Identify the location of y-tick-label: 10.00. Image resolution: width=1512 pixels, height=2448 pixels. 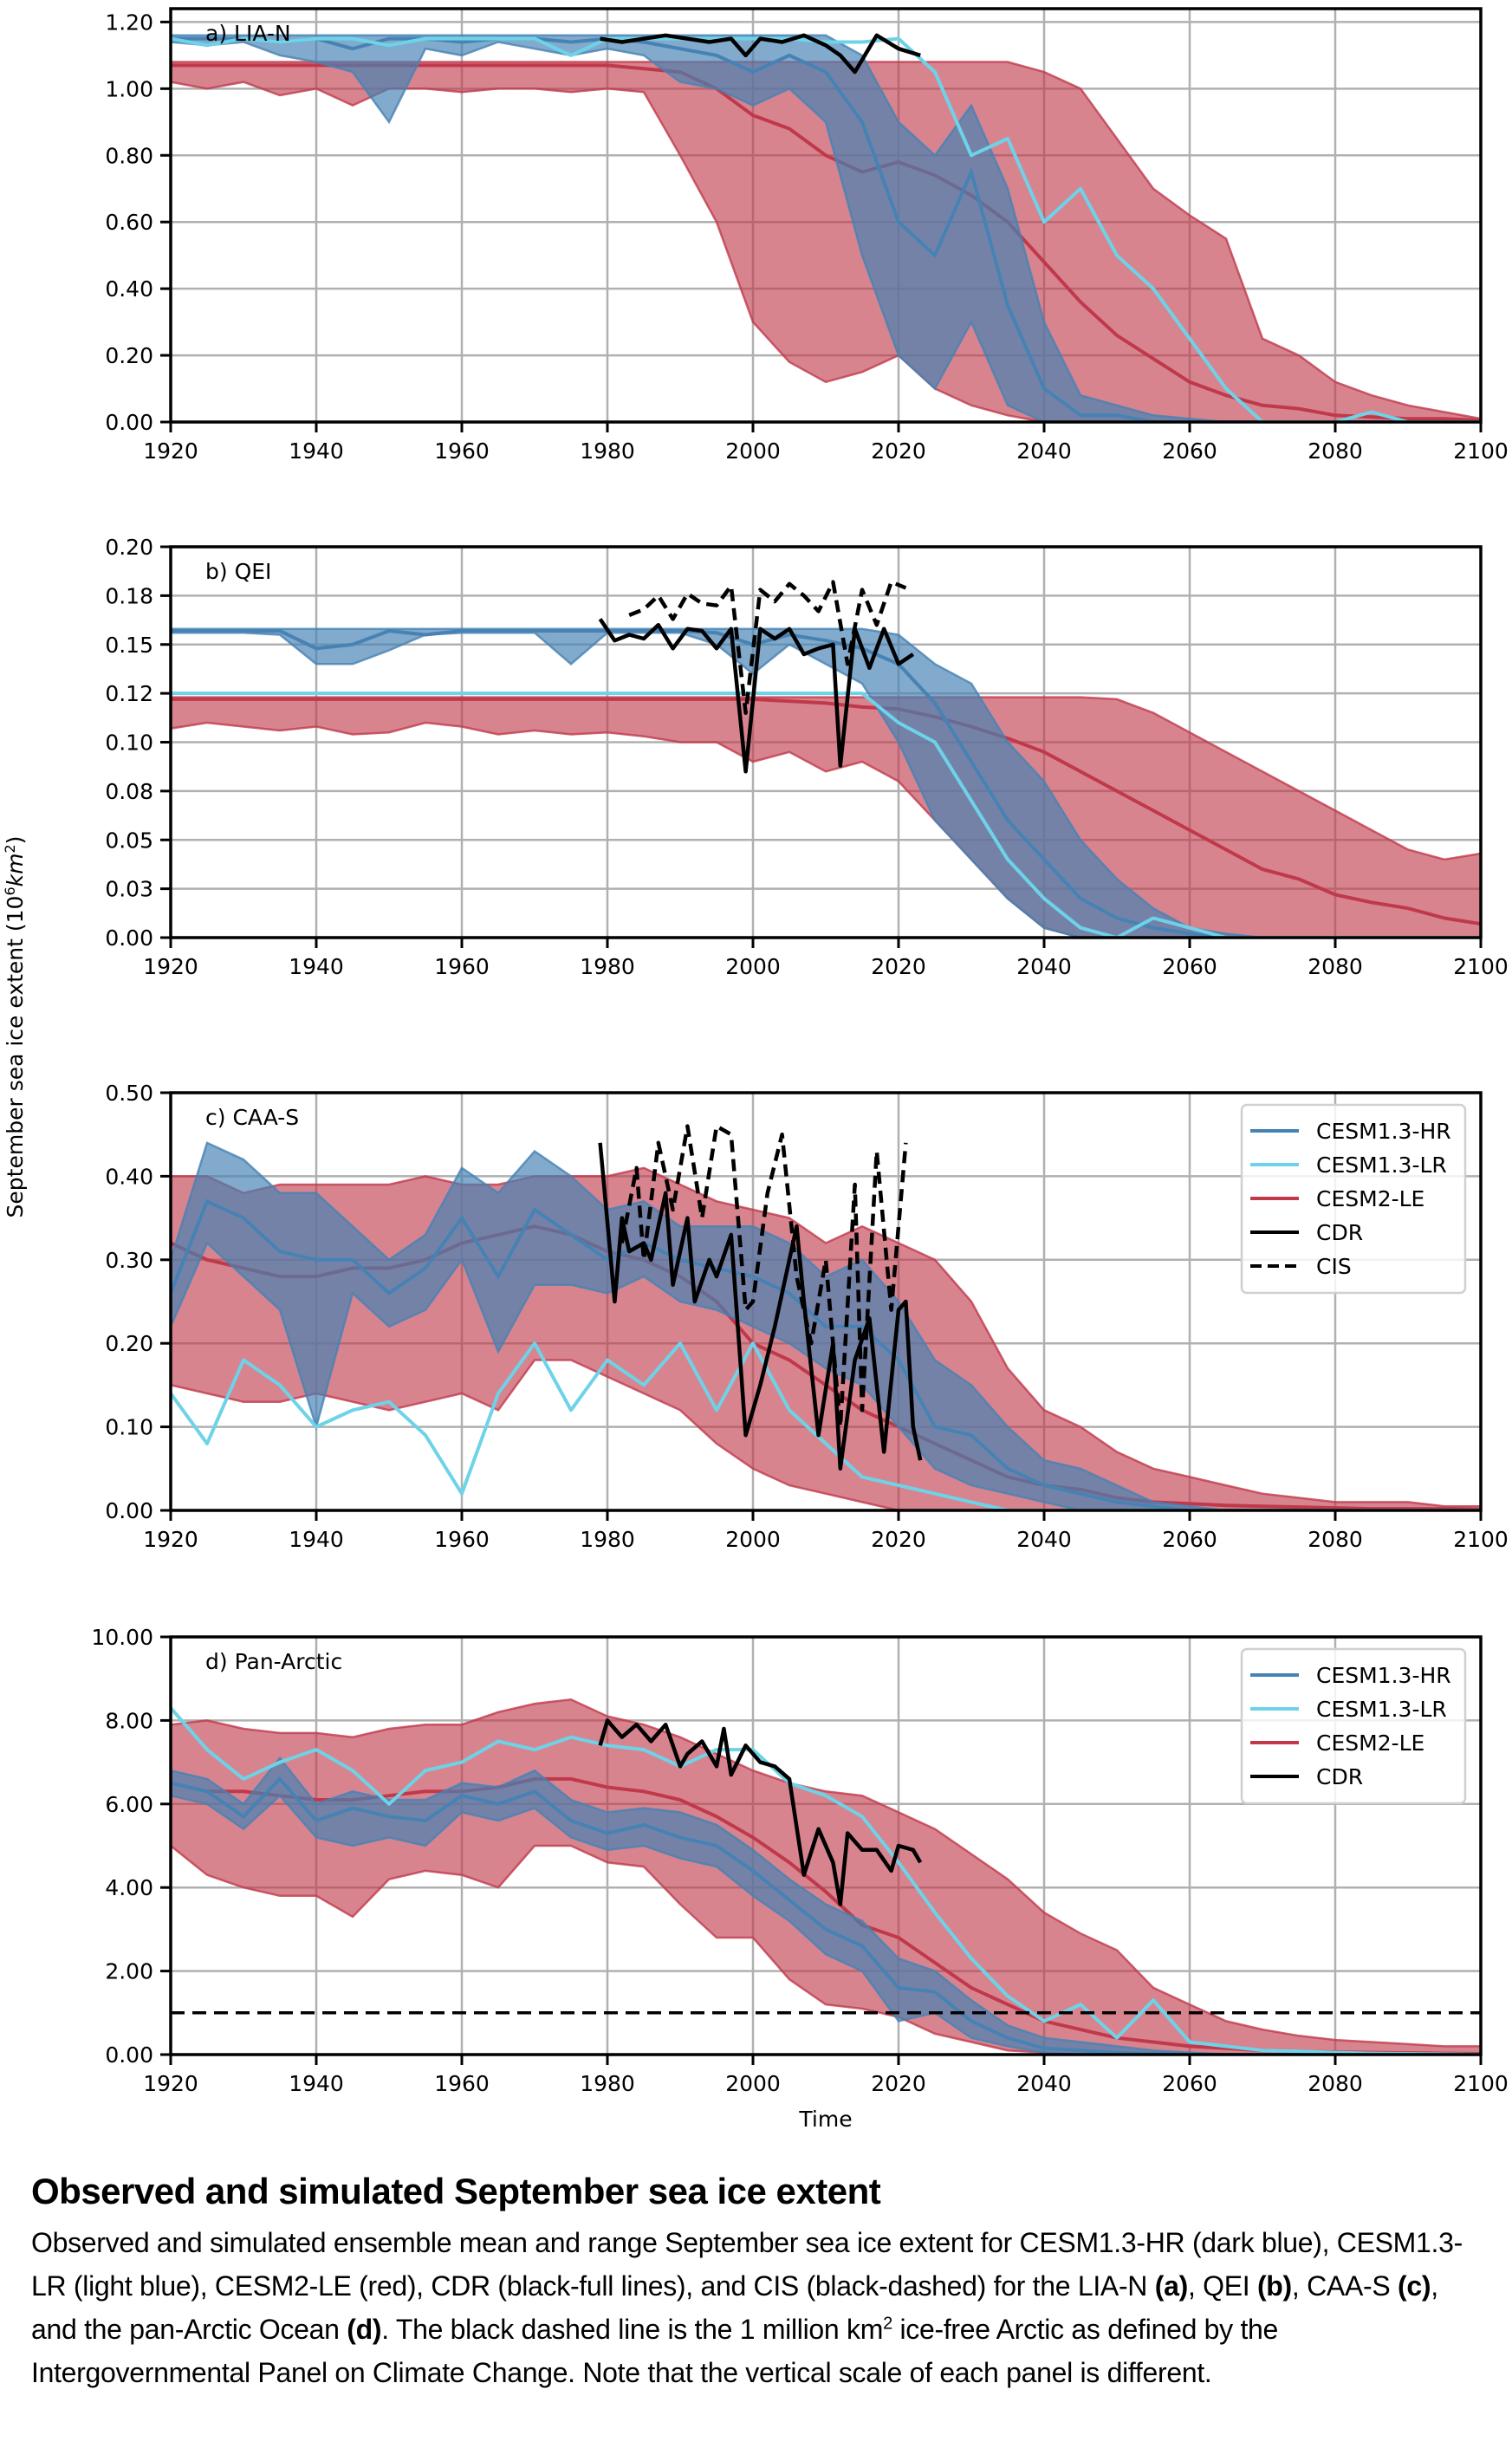
(122, 1637).